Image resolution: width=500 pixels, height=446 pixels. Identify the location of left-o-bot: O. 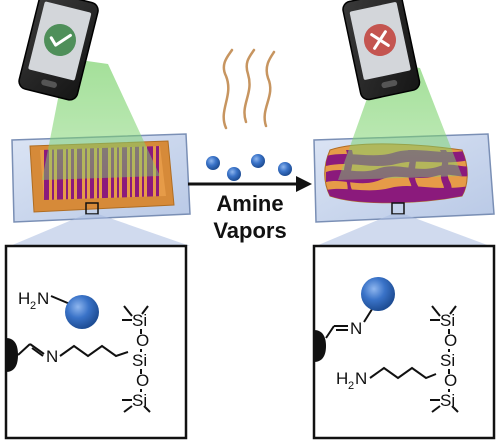
(142, 380).